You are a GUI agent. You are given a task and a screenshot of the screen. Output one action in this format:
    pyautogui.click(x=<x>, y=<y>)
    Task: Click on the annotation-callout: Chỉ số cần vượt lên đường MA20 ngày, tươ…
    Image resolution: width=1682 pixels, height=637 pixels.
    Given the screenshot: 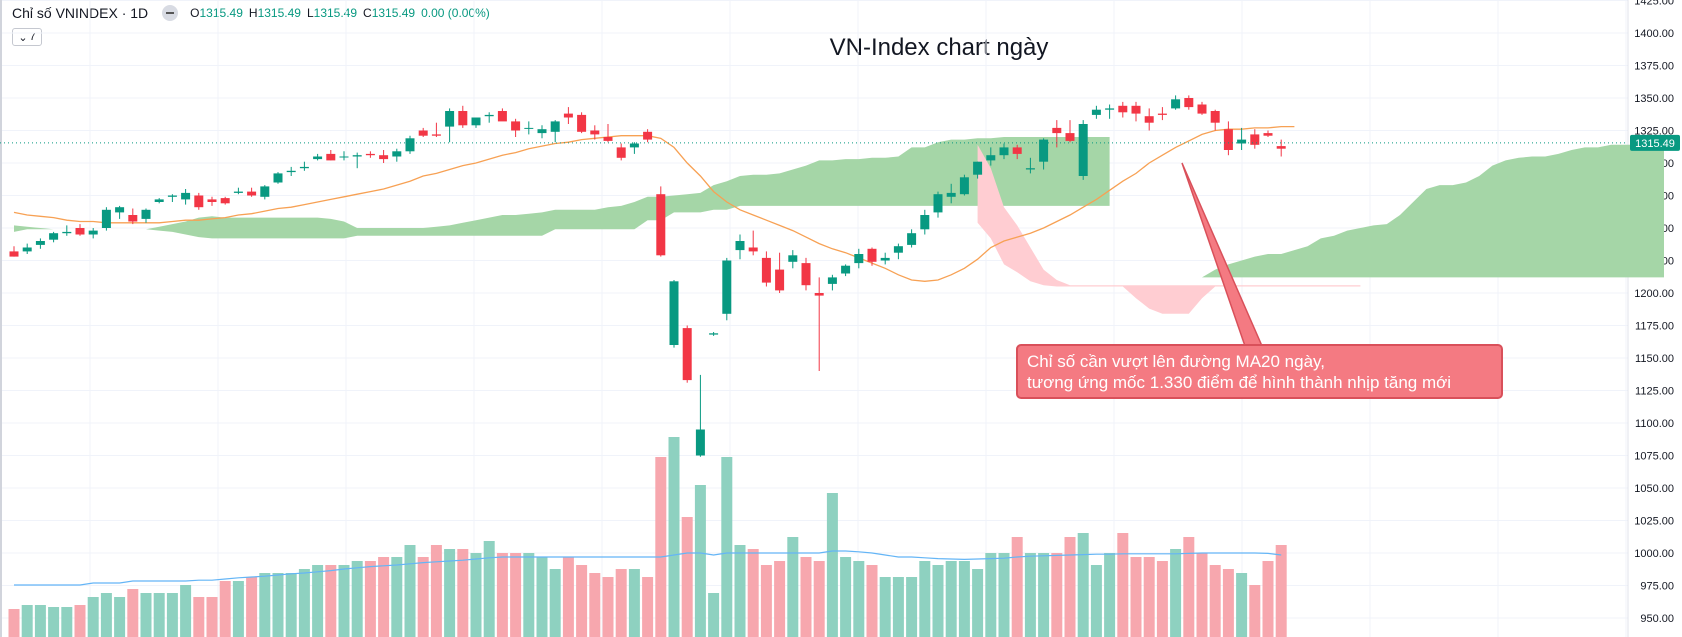 What is the action you would take?
    pyautogui.click(x=1259, y=371)
    